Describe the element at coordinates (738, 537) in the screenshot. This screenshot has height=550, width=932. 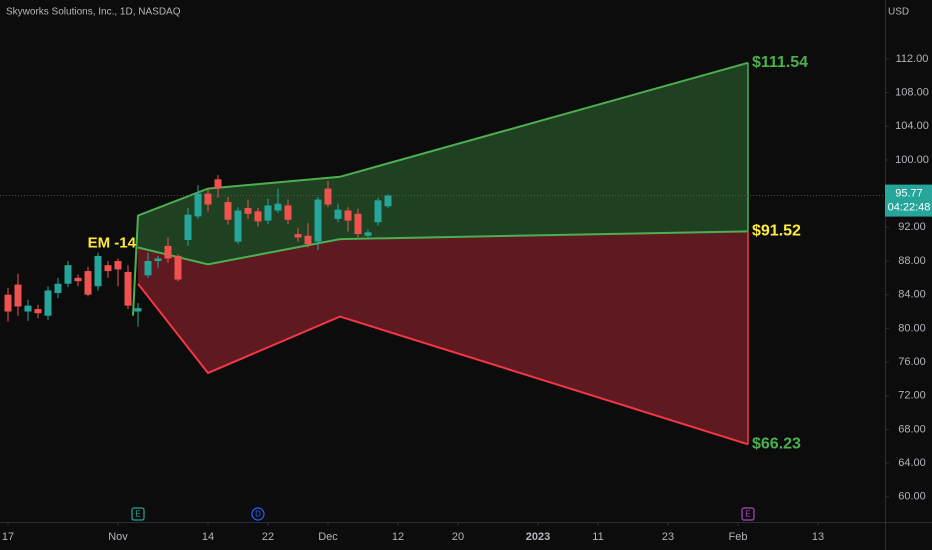
I see `x-tick-label: Feb` at that location.